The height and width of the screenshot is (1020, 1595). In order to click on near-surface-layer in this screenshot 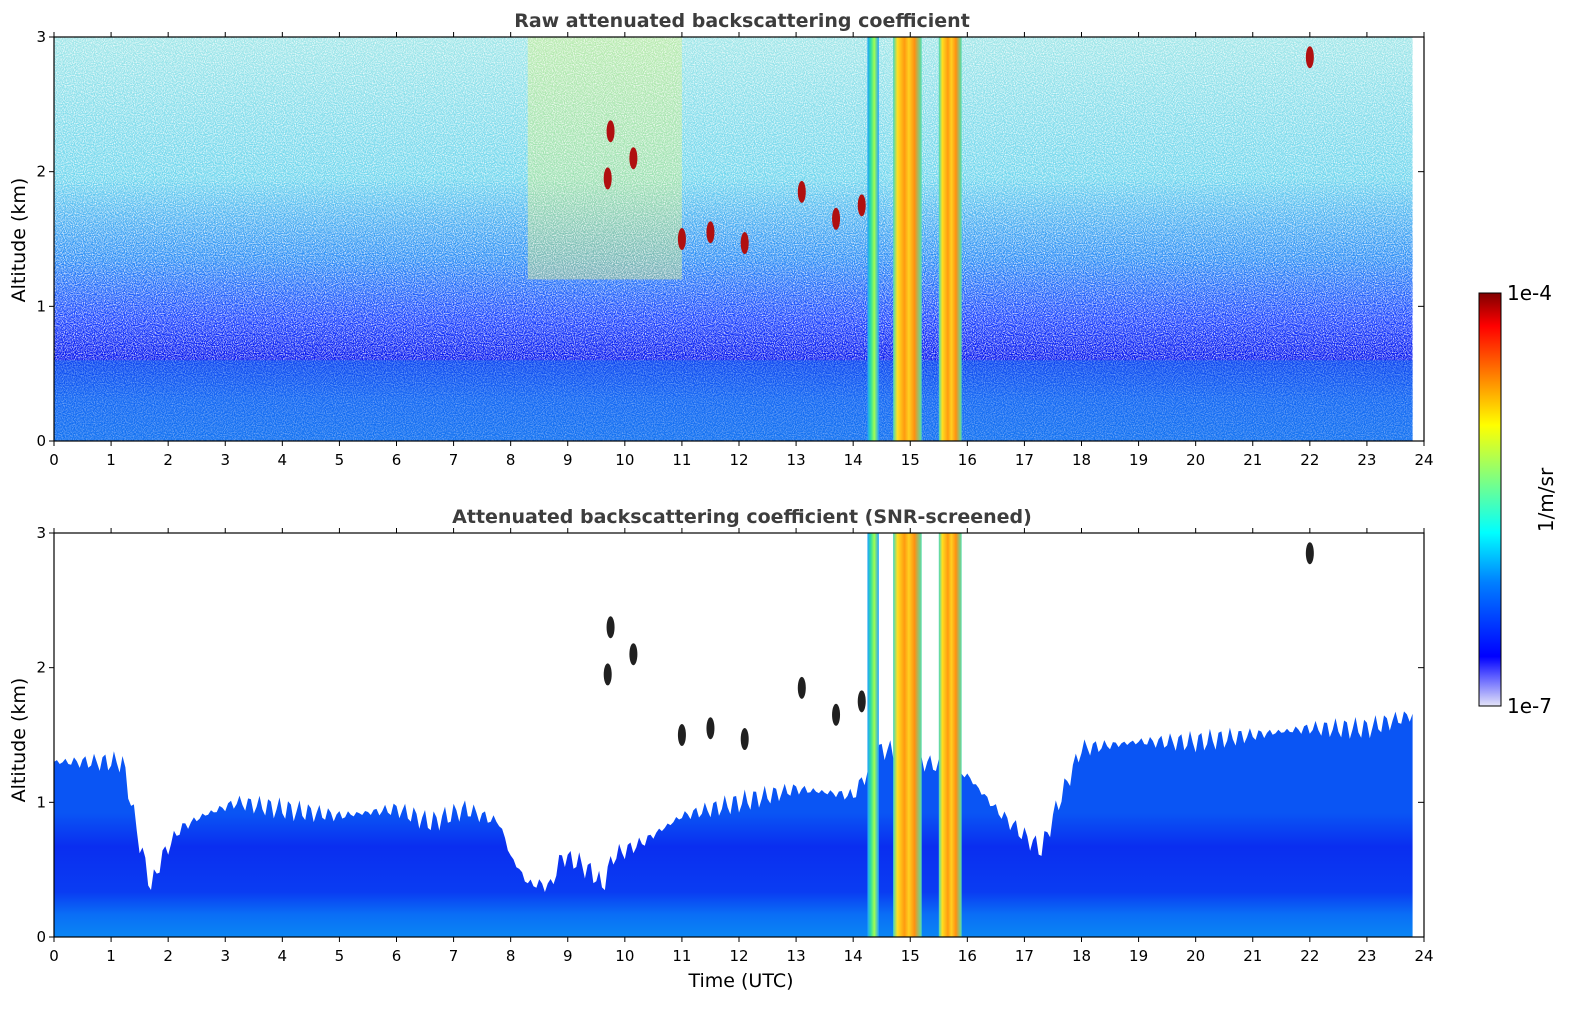, I will do `click(733, 400)`.